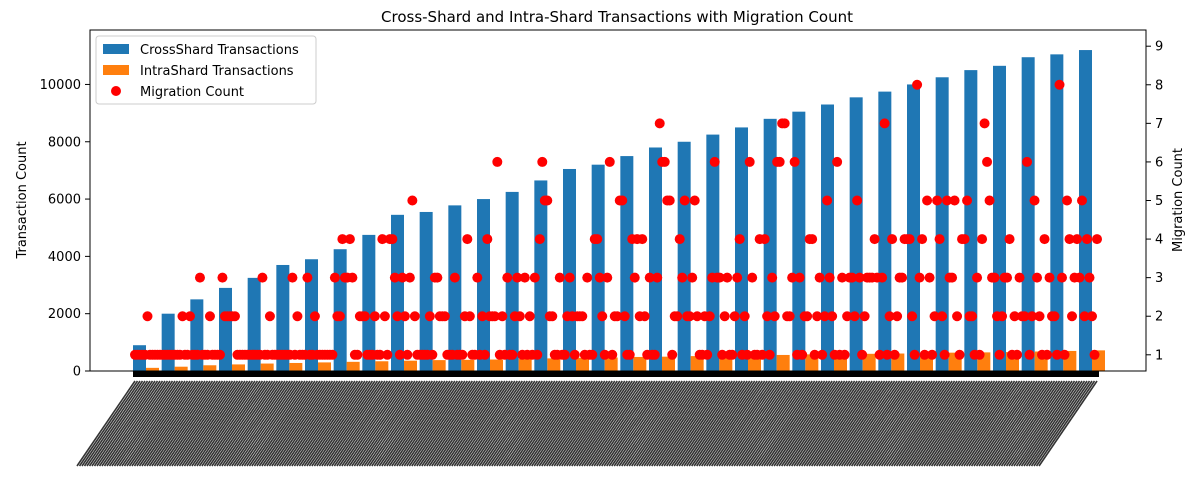  I want to click on y2-tick-label: 1, so click(1159, 355).